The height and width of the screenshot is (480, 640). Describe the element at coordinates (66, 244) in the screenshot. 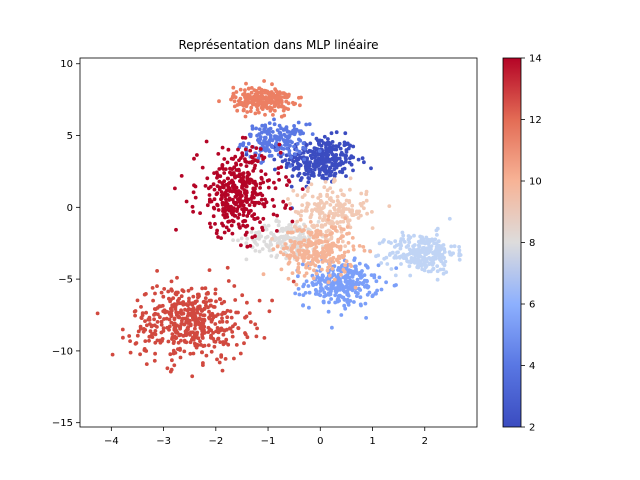

I see `y-axis: −15 −10 −5 0 5 10` at that location.